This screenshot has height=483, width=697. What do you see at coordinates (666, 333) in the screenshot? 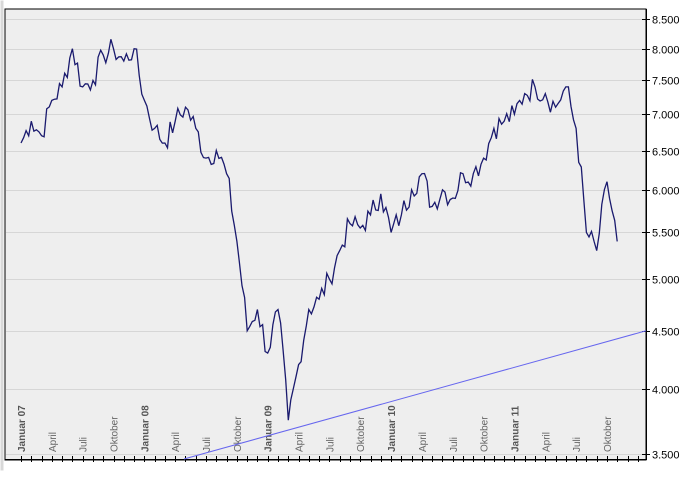
I see `y-tick-label: 4.500` at bounding box center [666, 333].